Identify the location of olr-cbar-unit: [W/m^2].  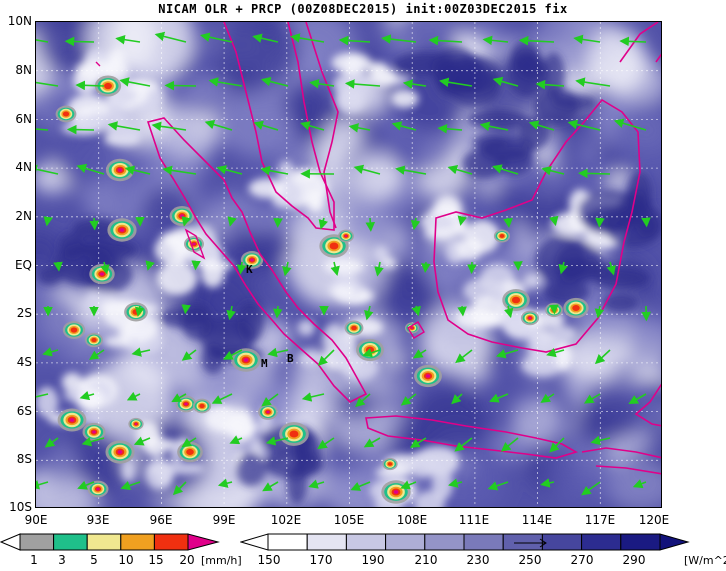
(705, 560).